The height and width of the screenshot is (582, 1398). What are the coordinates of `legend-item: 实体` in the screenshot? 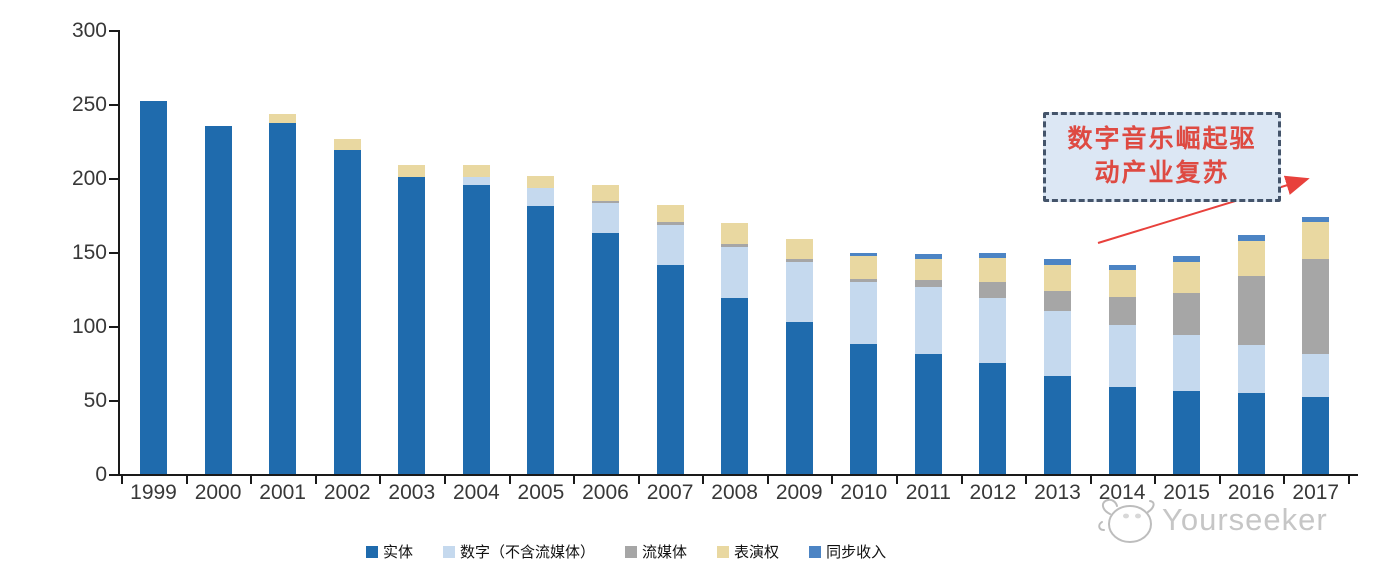 It's located at (389, 551).